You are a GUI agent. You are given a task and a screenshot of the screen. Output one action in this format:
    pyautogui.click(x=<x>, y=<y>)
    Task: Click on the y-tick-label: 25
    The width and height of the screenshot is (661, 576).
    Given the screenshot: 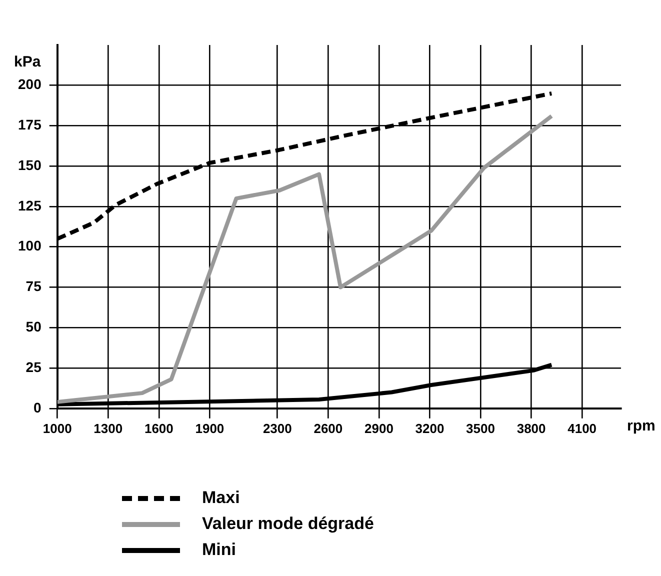 What is the action you would take?
    pyautogui.click(x=34, y=366)
    